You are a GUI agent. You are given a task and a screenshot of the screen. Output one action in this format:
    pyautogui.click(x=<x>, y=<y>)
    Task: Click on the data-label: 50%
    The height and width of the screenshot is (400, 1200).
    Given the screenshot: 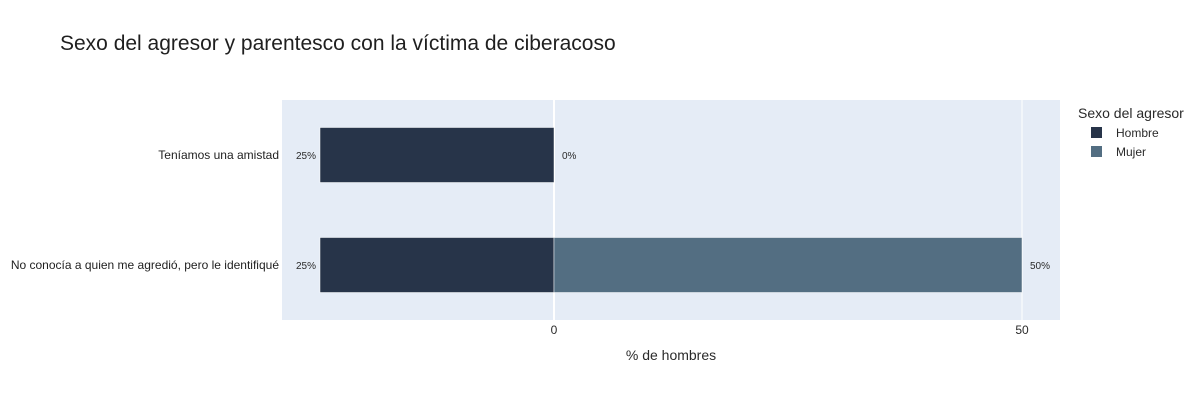 What is the action you would take?
    pyautogui.click(x=1040, y=266)
    